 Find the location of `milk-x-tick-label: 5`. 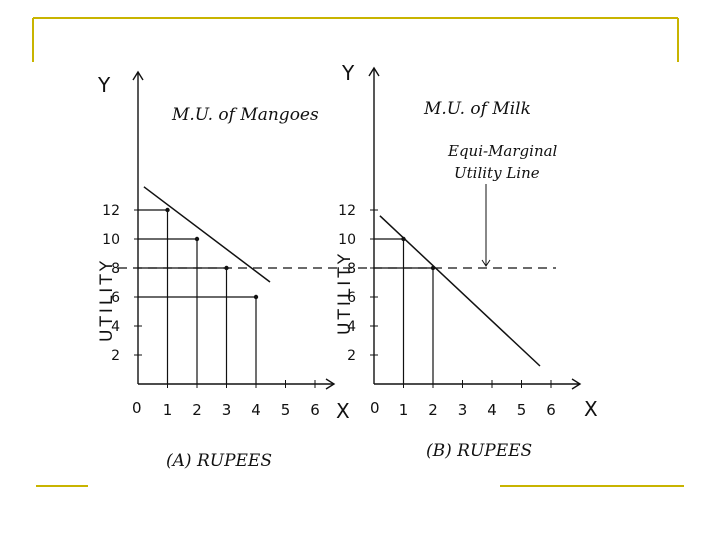

milk-x-tick-label: 5 is located at coordinates (522, 410).